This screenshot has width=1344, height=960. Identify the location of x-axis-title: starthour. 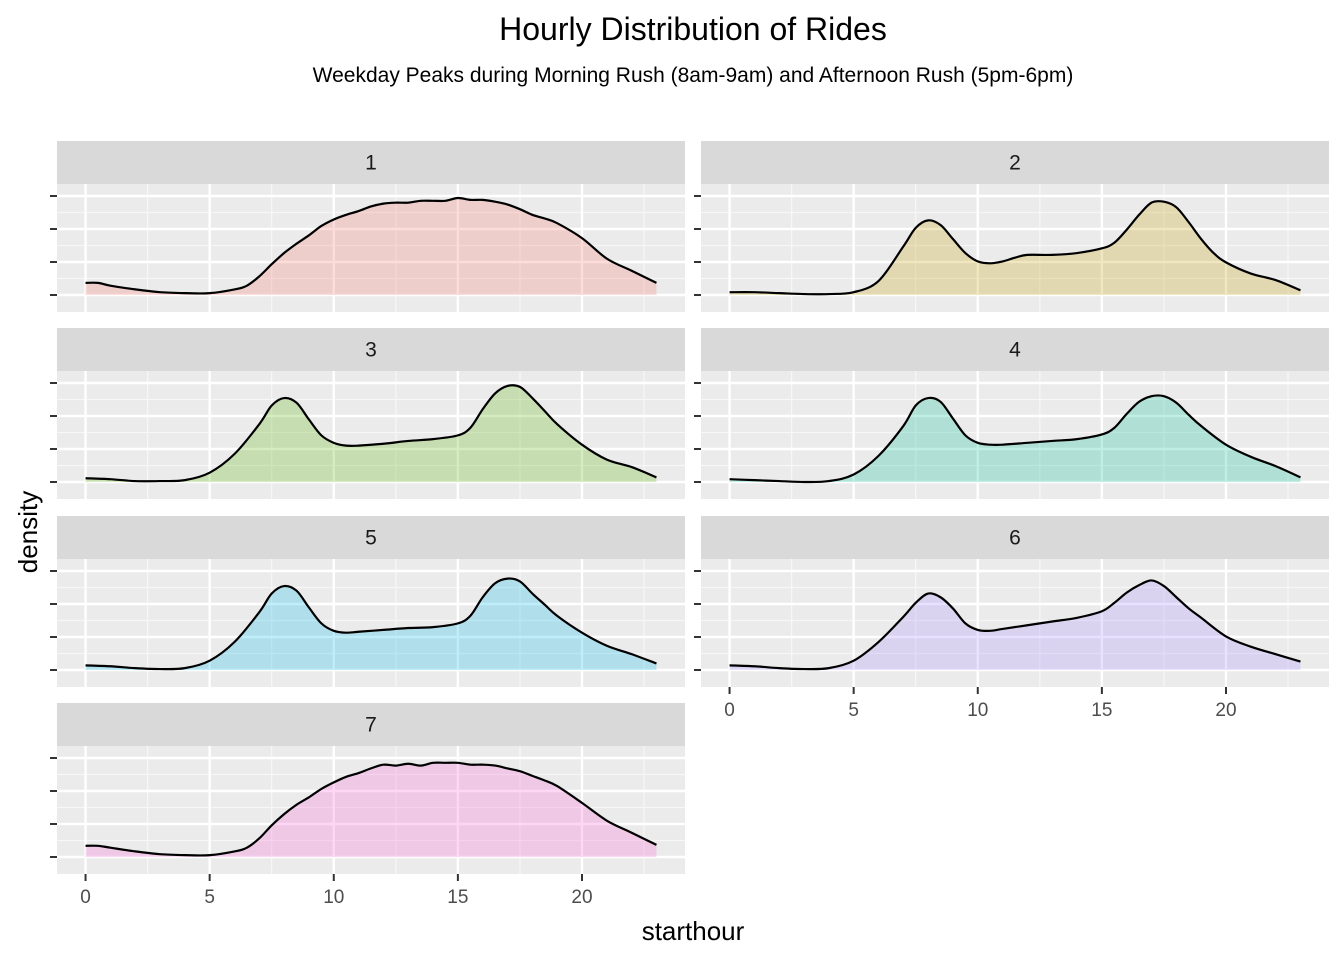
(693, 931).